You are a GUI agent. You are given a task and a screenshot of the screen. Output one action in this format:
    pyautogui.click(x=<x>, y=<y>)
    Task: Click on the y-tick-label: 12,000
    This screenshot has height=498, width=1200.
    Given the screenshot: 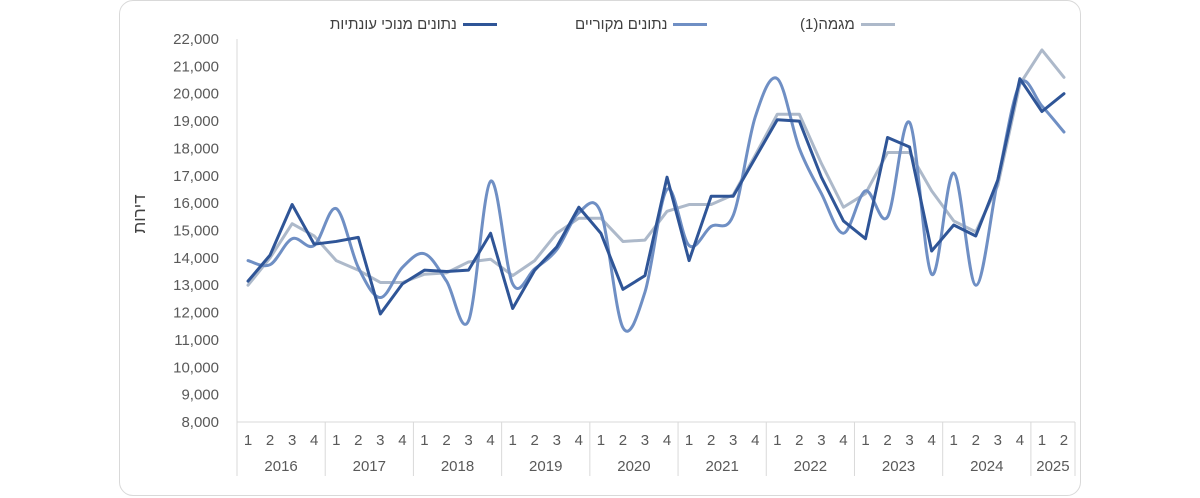 What is the action you would take?
    pyautogui.click(x=196, y=313)
    